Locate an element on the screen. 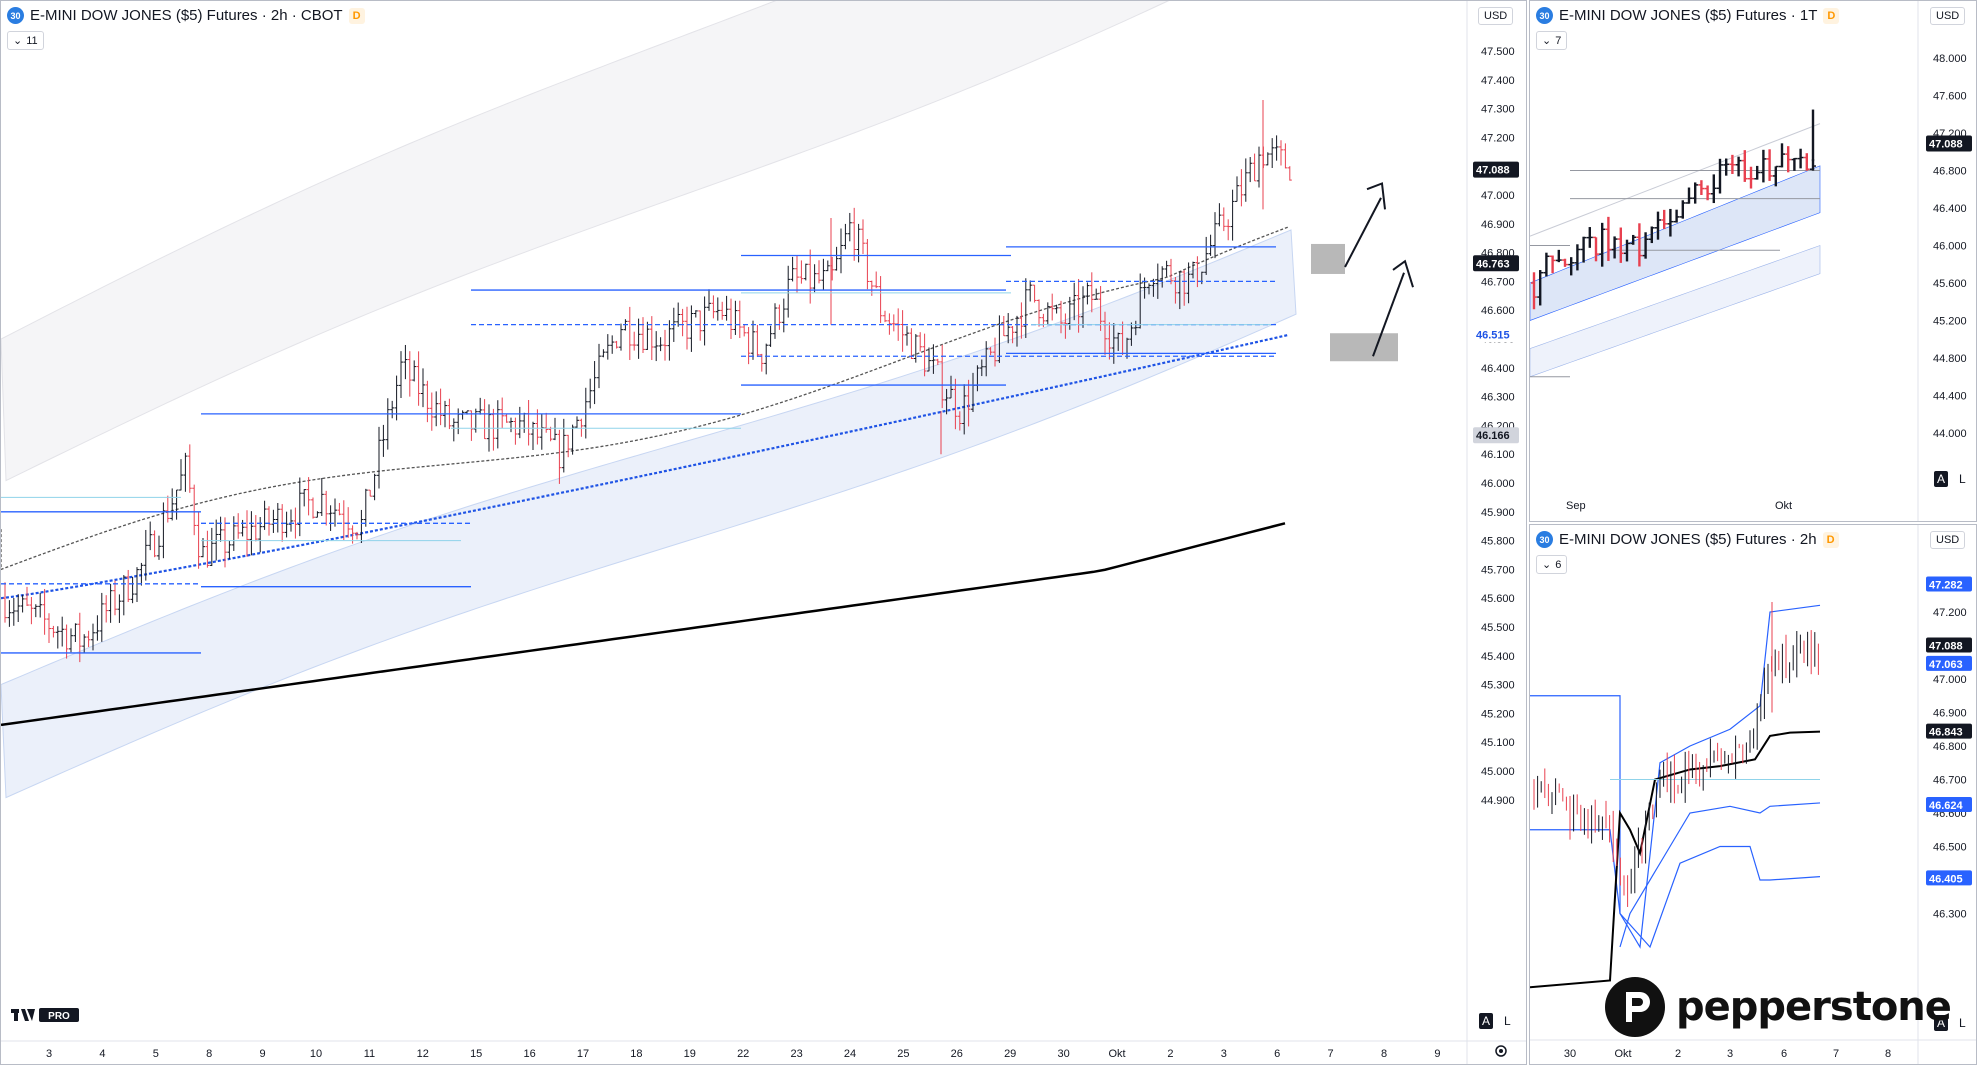 The width and height of the screenshot is (1977, 1065). price-tick-label: 44.000 is located at coordinates (1950, 434).